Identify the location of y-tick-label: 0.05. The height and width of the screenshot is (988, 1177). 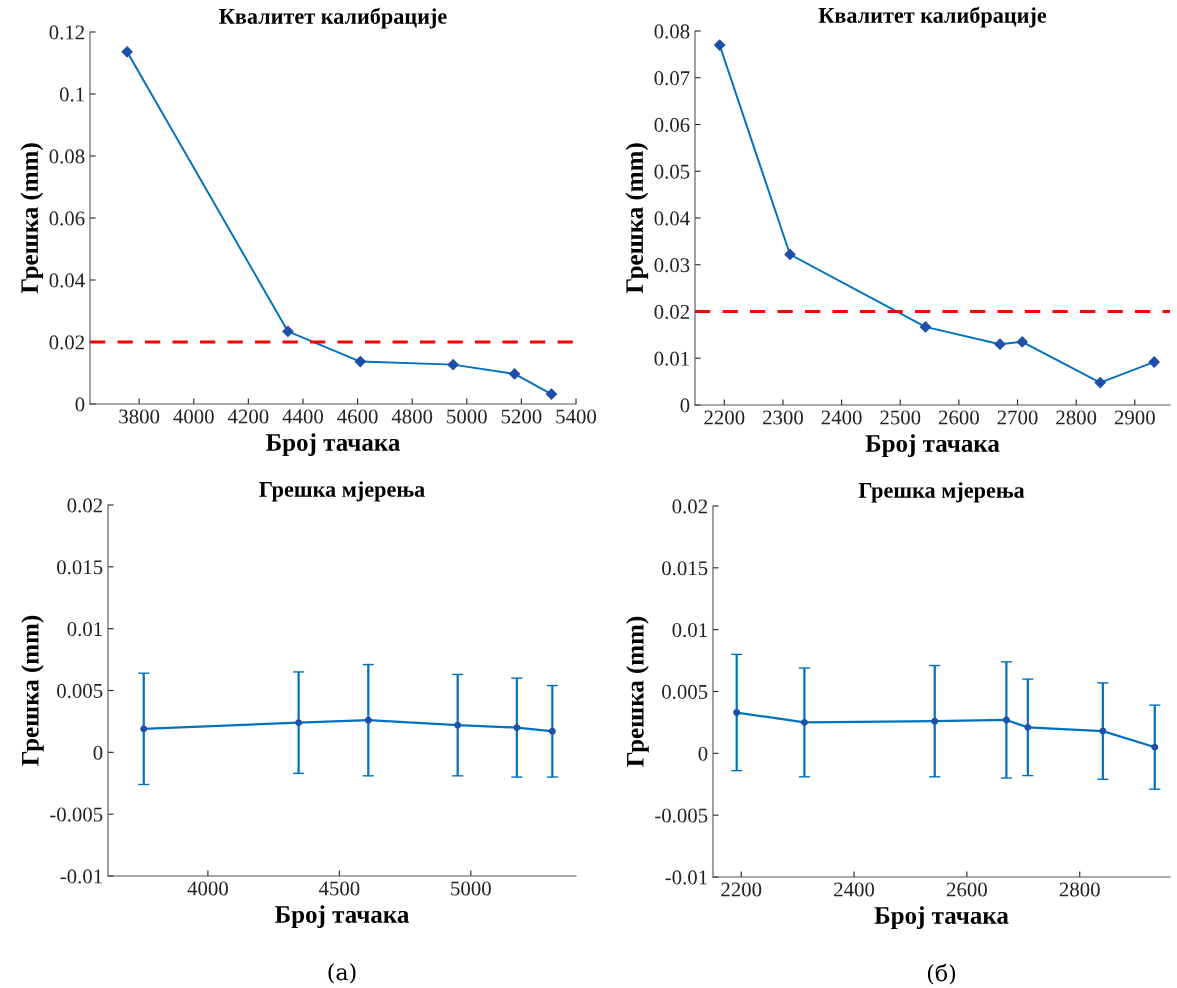
(672, 171).